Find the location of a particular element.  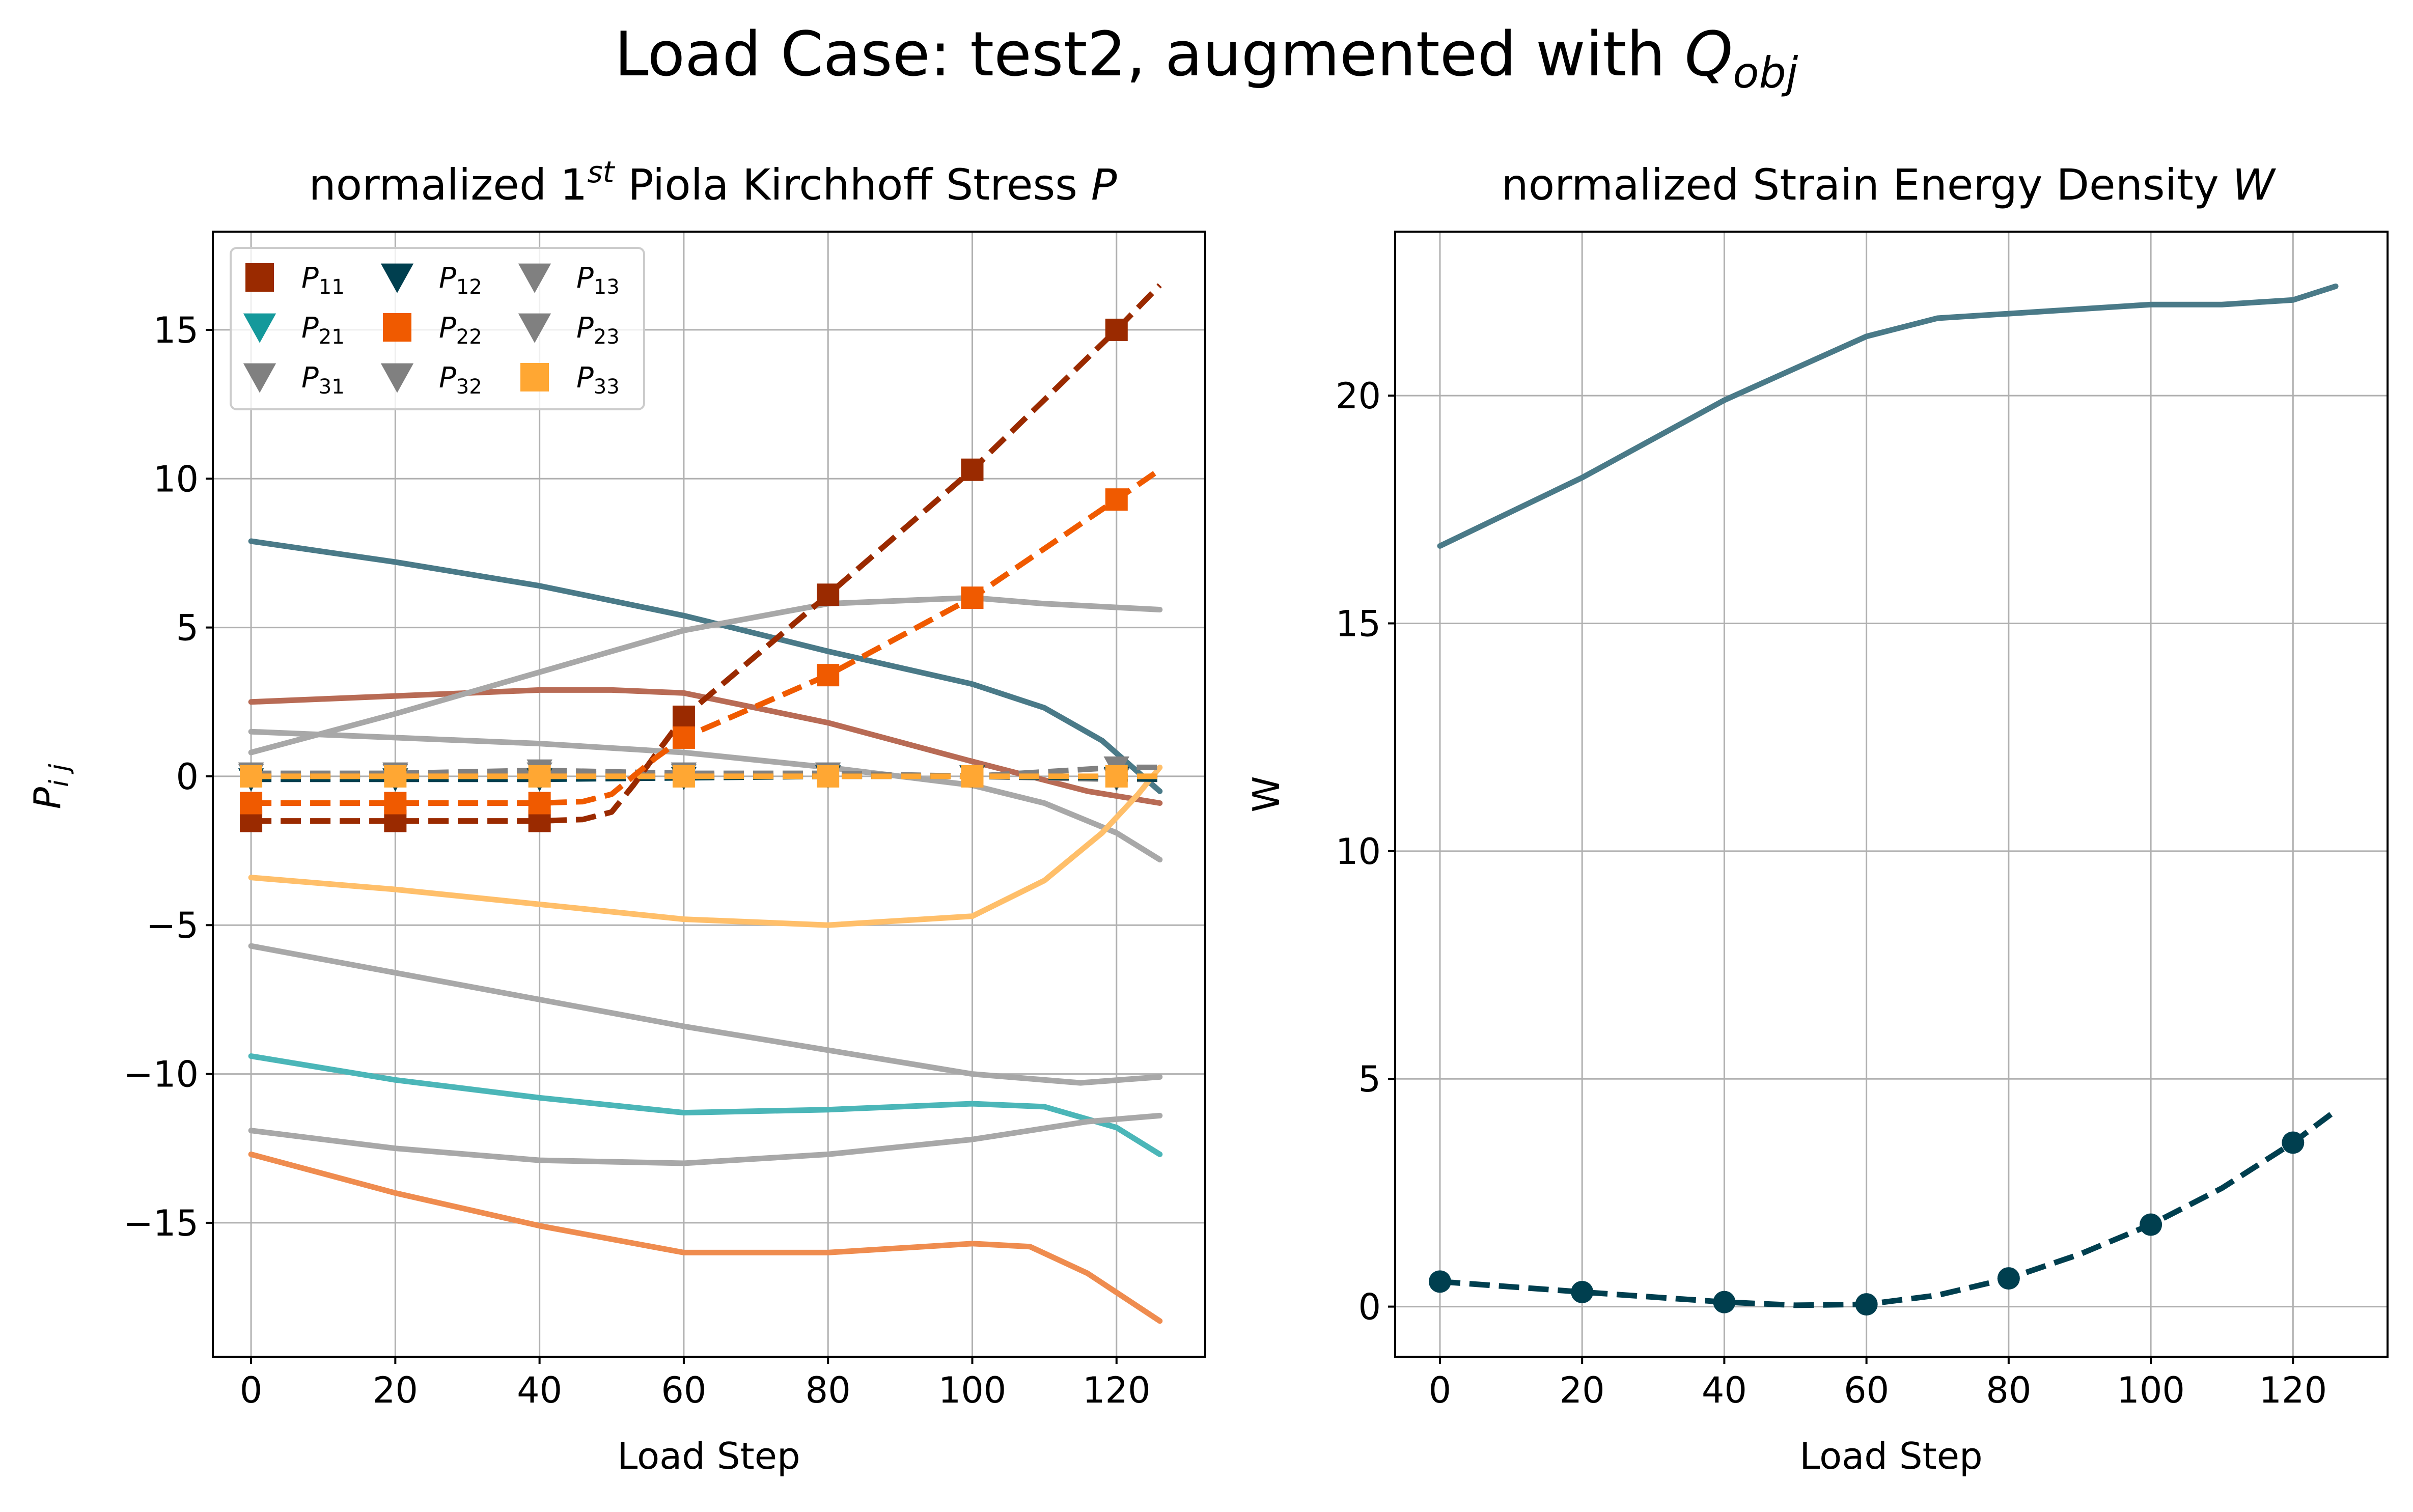

legend-marker-p33 is located at coordinates (534, 377).